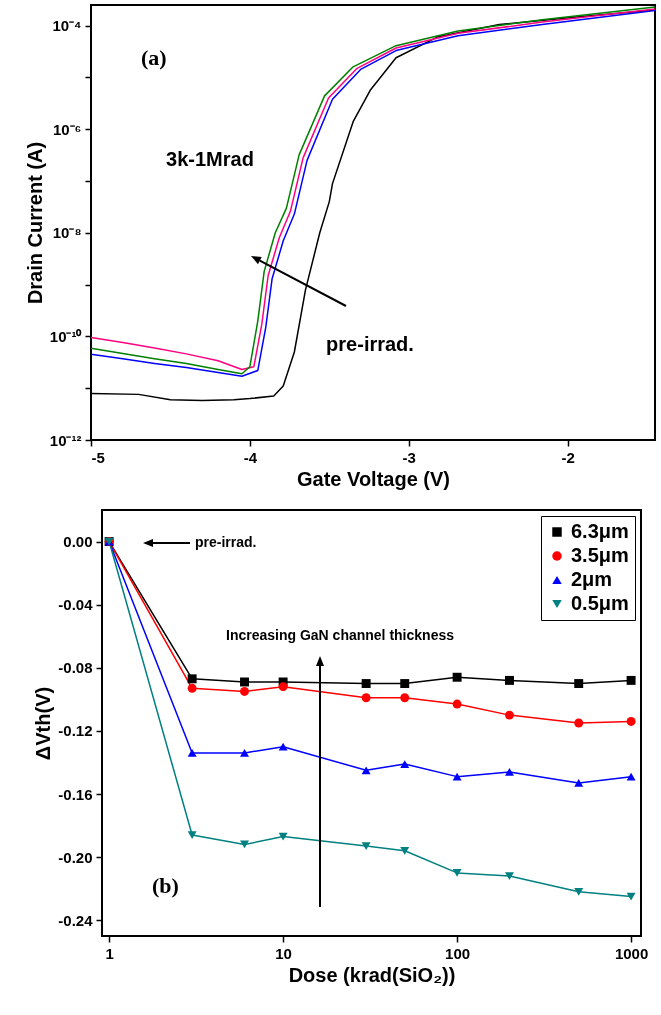 The height and width of the screenshot is (1015, 661). I want to click on y-tick-label: 0.00, so click(78, 542).